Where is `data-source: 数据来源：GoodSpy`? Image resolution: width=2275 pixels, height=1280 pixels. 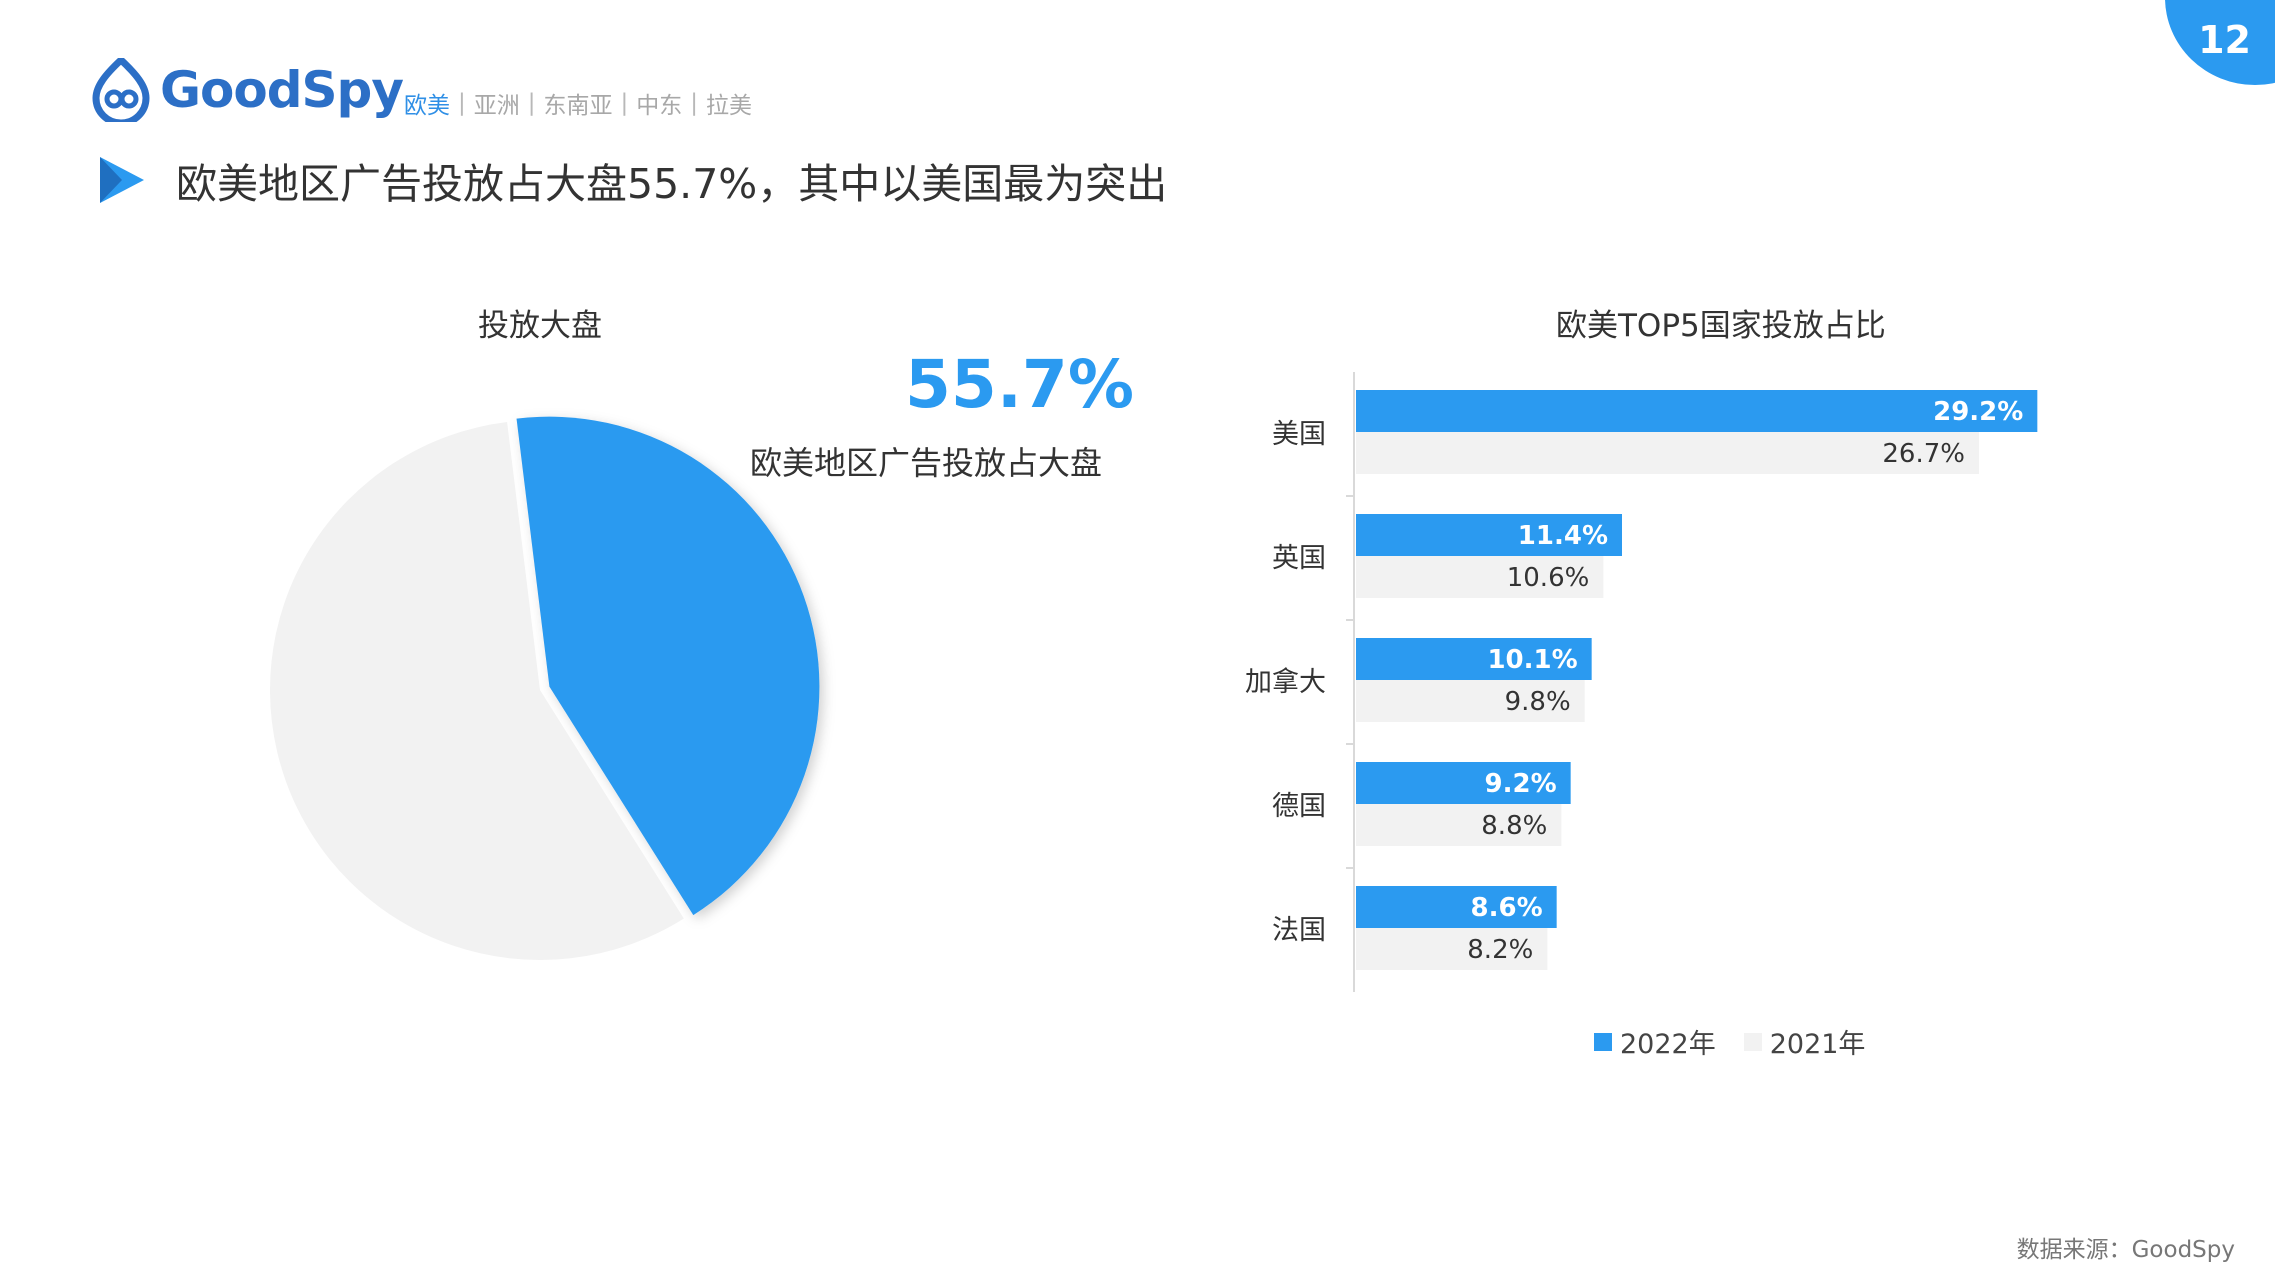 data-source: 数据来源：GoodSpy is located at coordinates (2125, 1250).